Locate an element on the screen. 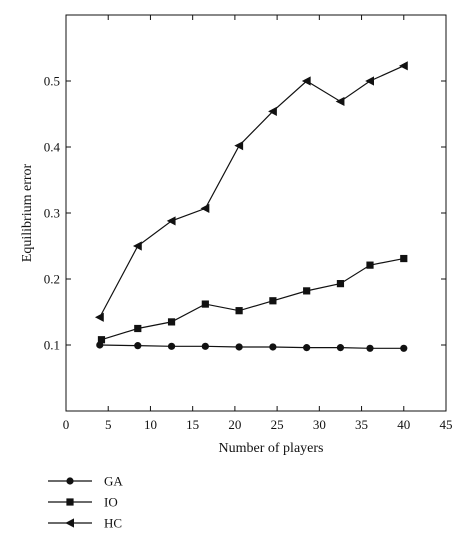 The width and height of the screenshot is (474, 549). x-tick-label: 10 is located at coordinates (150, 424).